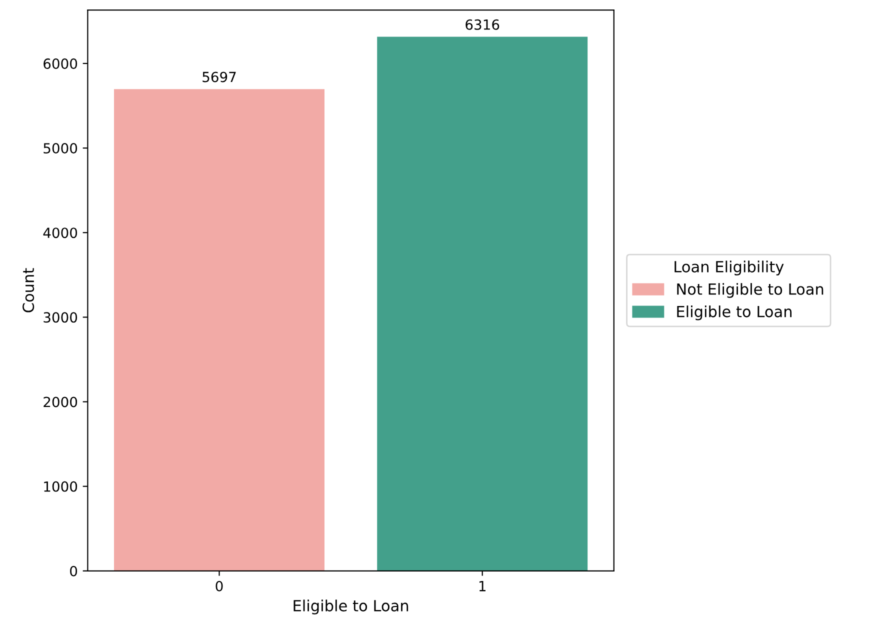 Image resolution: width=877 pixels, height=626 pixels. I want to click on y-tick-label: 0, so click(74, 571).